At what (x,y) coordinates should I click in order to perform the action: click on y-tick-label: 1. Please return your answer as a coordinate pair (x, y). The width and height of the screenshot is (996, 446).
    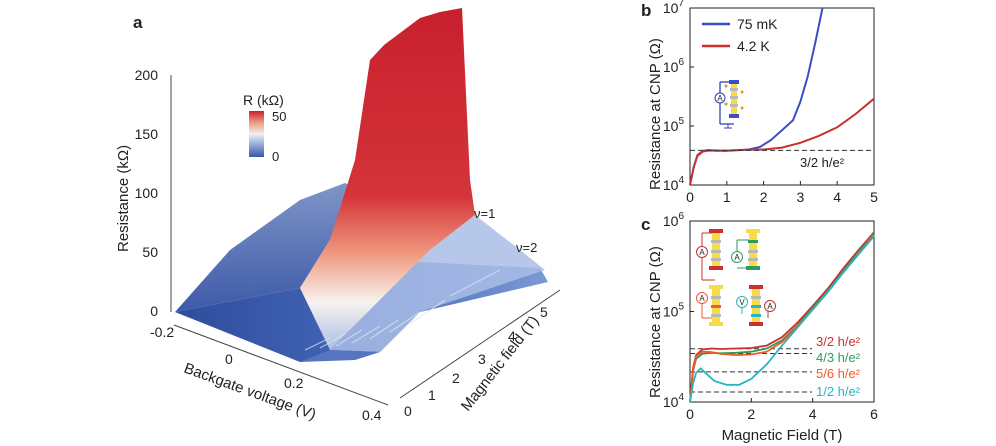
    Looking at the image, I should click on (432, 395).